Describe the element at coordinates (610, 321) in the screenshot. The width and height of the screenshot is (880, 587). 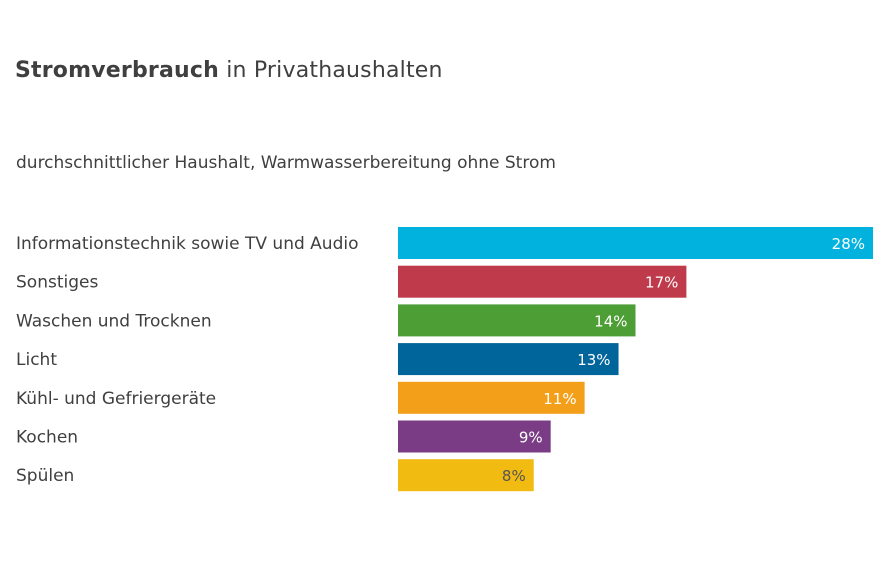
I see `data-label: 14%` at that location.